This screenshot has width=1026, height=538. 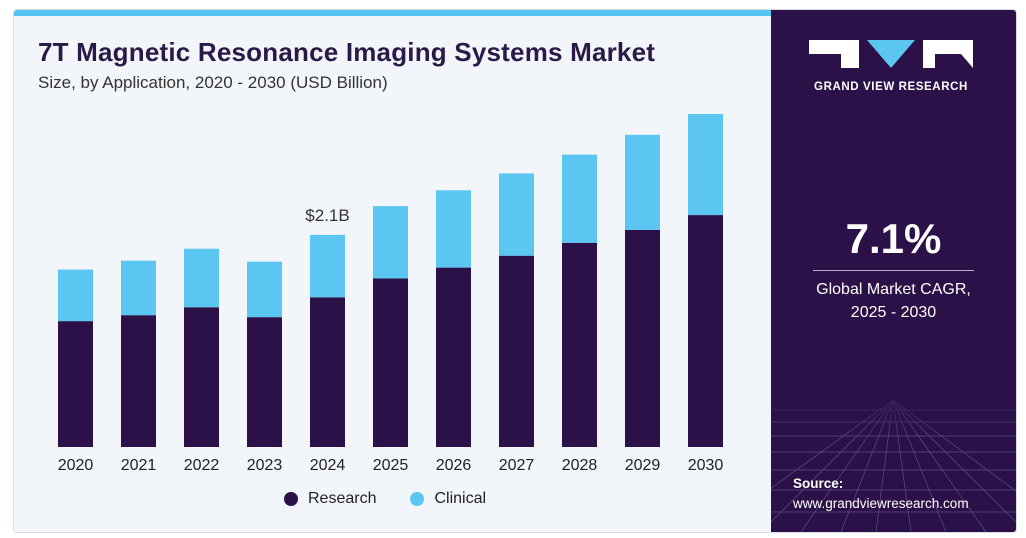 What do you see at coordinates (327, 266) in the screenshot?
I see `bar-clinical-2024` at bounding box center [327, 266].